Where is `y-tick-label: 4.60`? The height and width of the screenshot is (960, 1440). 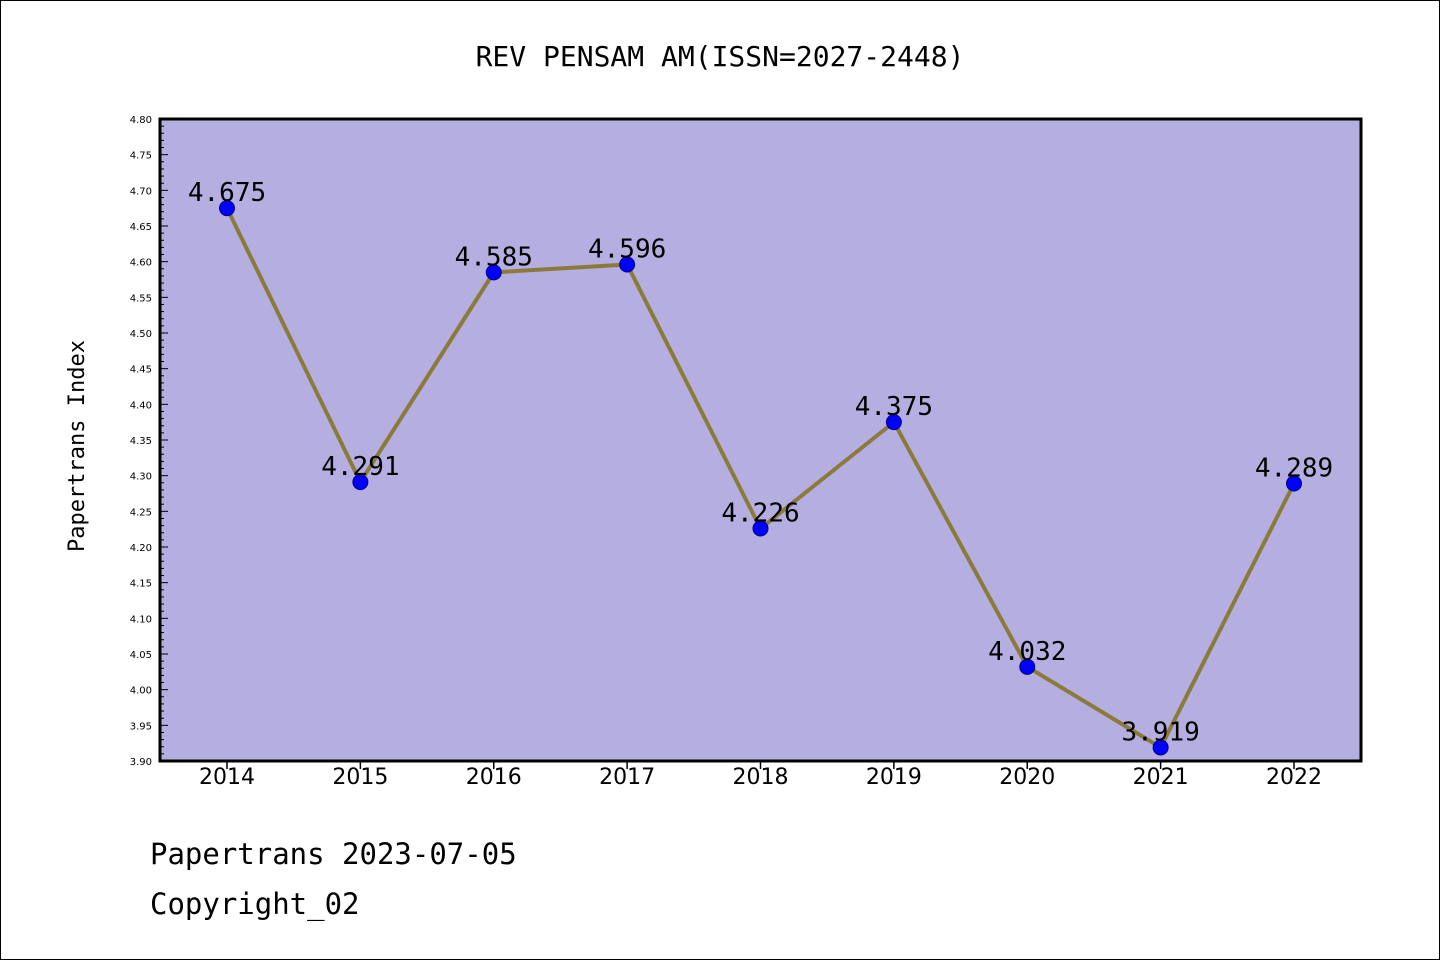 y-tick-label: 4.60 is located at coordinates (141, 263).